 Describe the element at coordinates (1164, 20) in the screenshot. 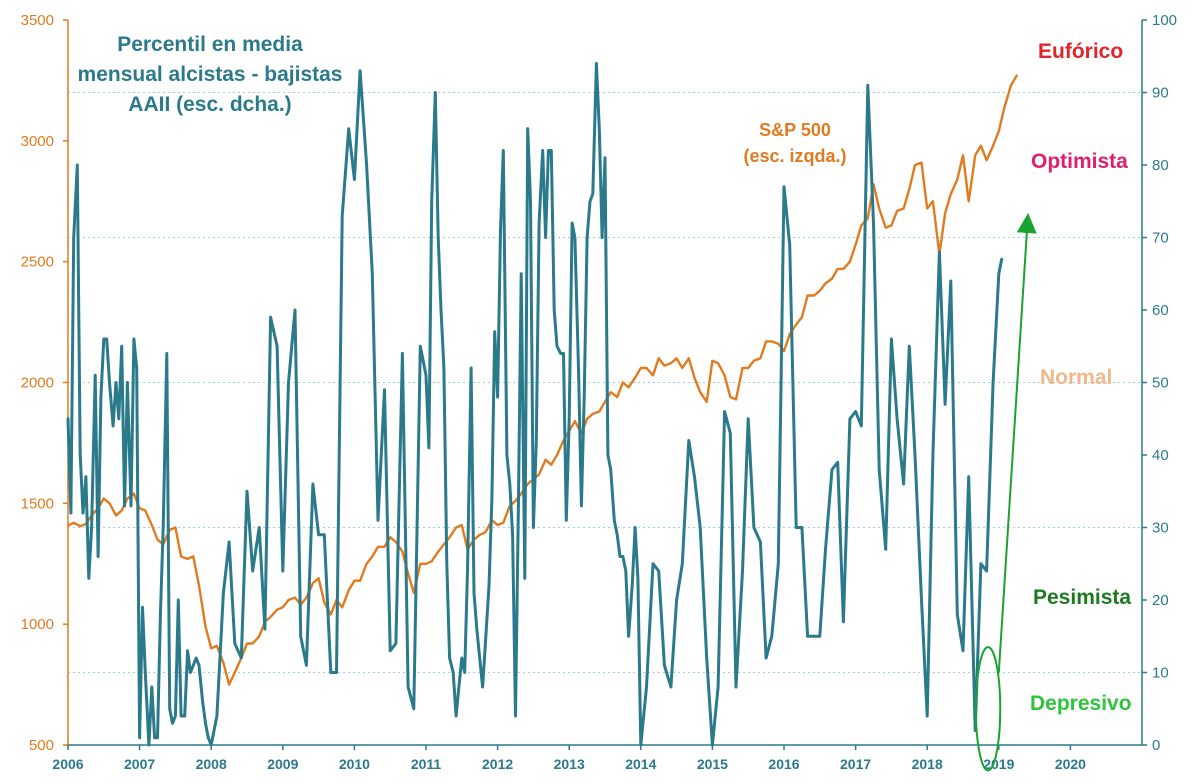

I see `right-tick-label-100: 100` at that location.